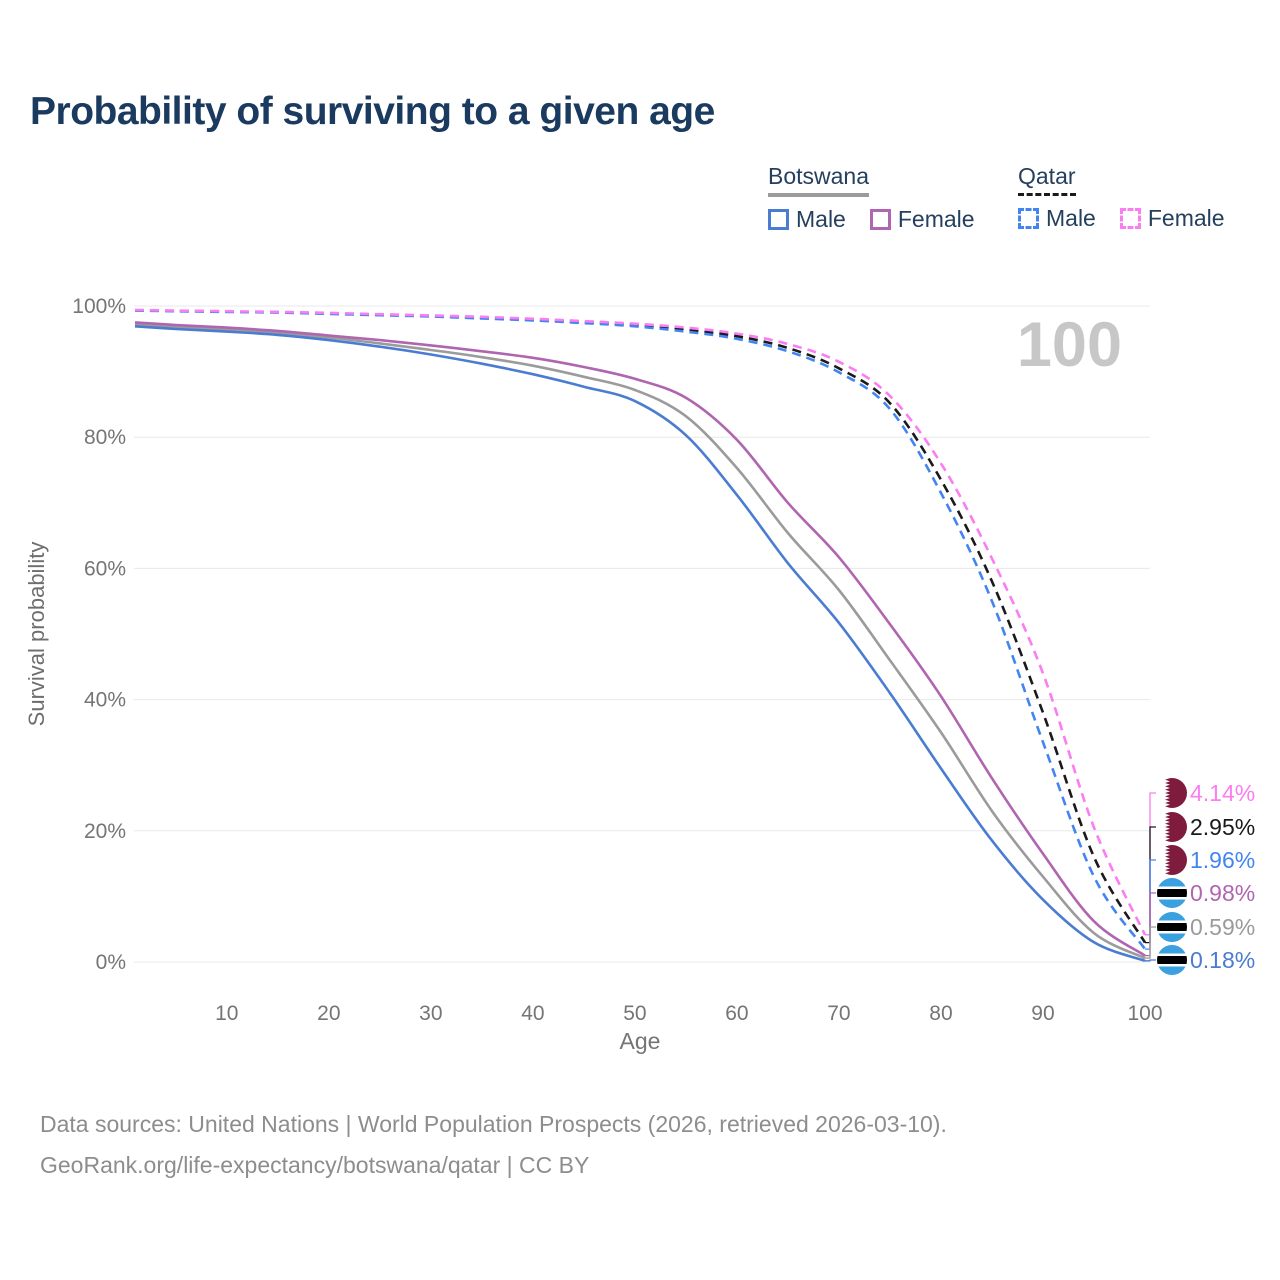 Image resolution: width=1280 pixels, height=1280 pixels. I want to click on x-tick-label: 40, so click(532, 1013).